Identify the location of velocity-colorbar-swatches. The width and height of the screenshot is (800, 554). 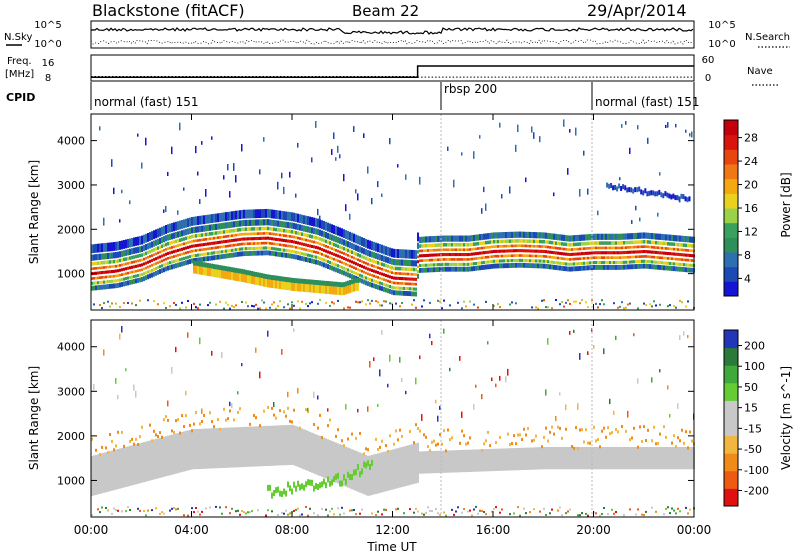
(731, 418).